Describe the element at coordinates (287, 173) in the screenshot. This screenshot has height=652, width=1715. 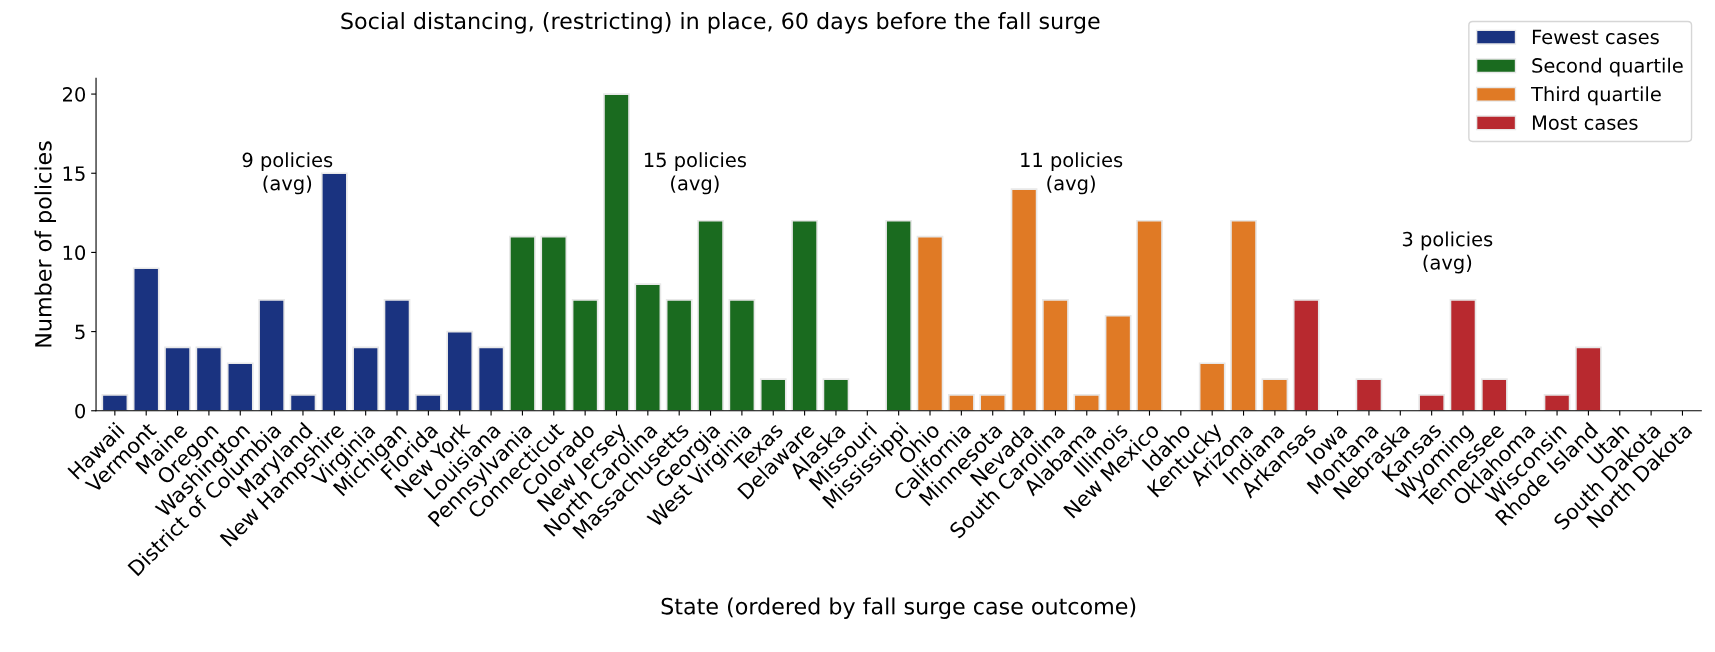
I see `annotation: 9 policies (avg)` at that location.